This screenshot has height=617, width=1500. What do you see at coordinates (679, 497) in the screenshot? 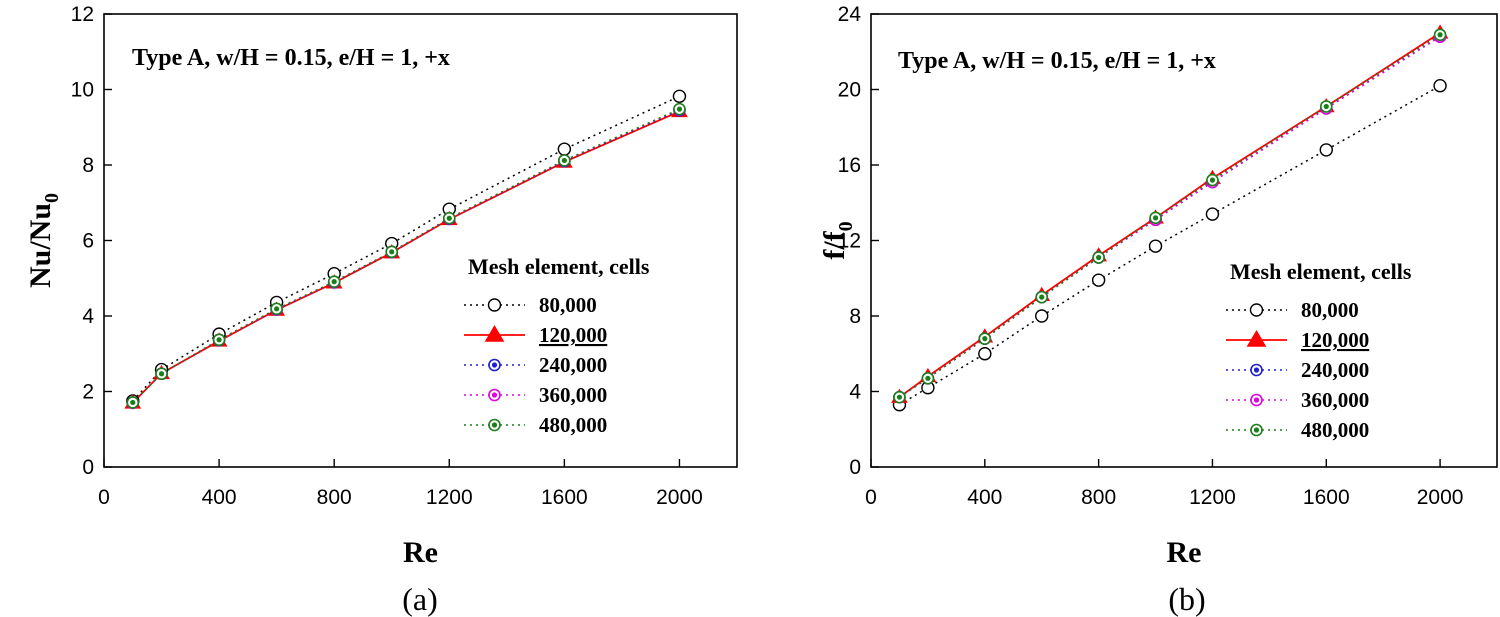
I see `chart-a-xtick-label: 2000` at bounding box center [679, 497].